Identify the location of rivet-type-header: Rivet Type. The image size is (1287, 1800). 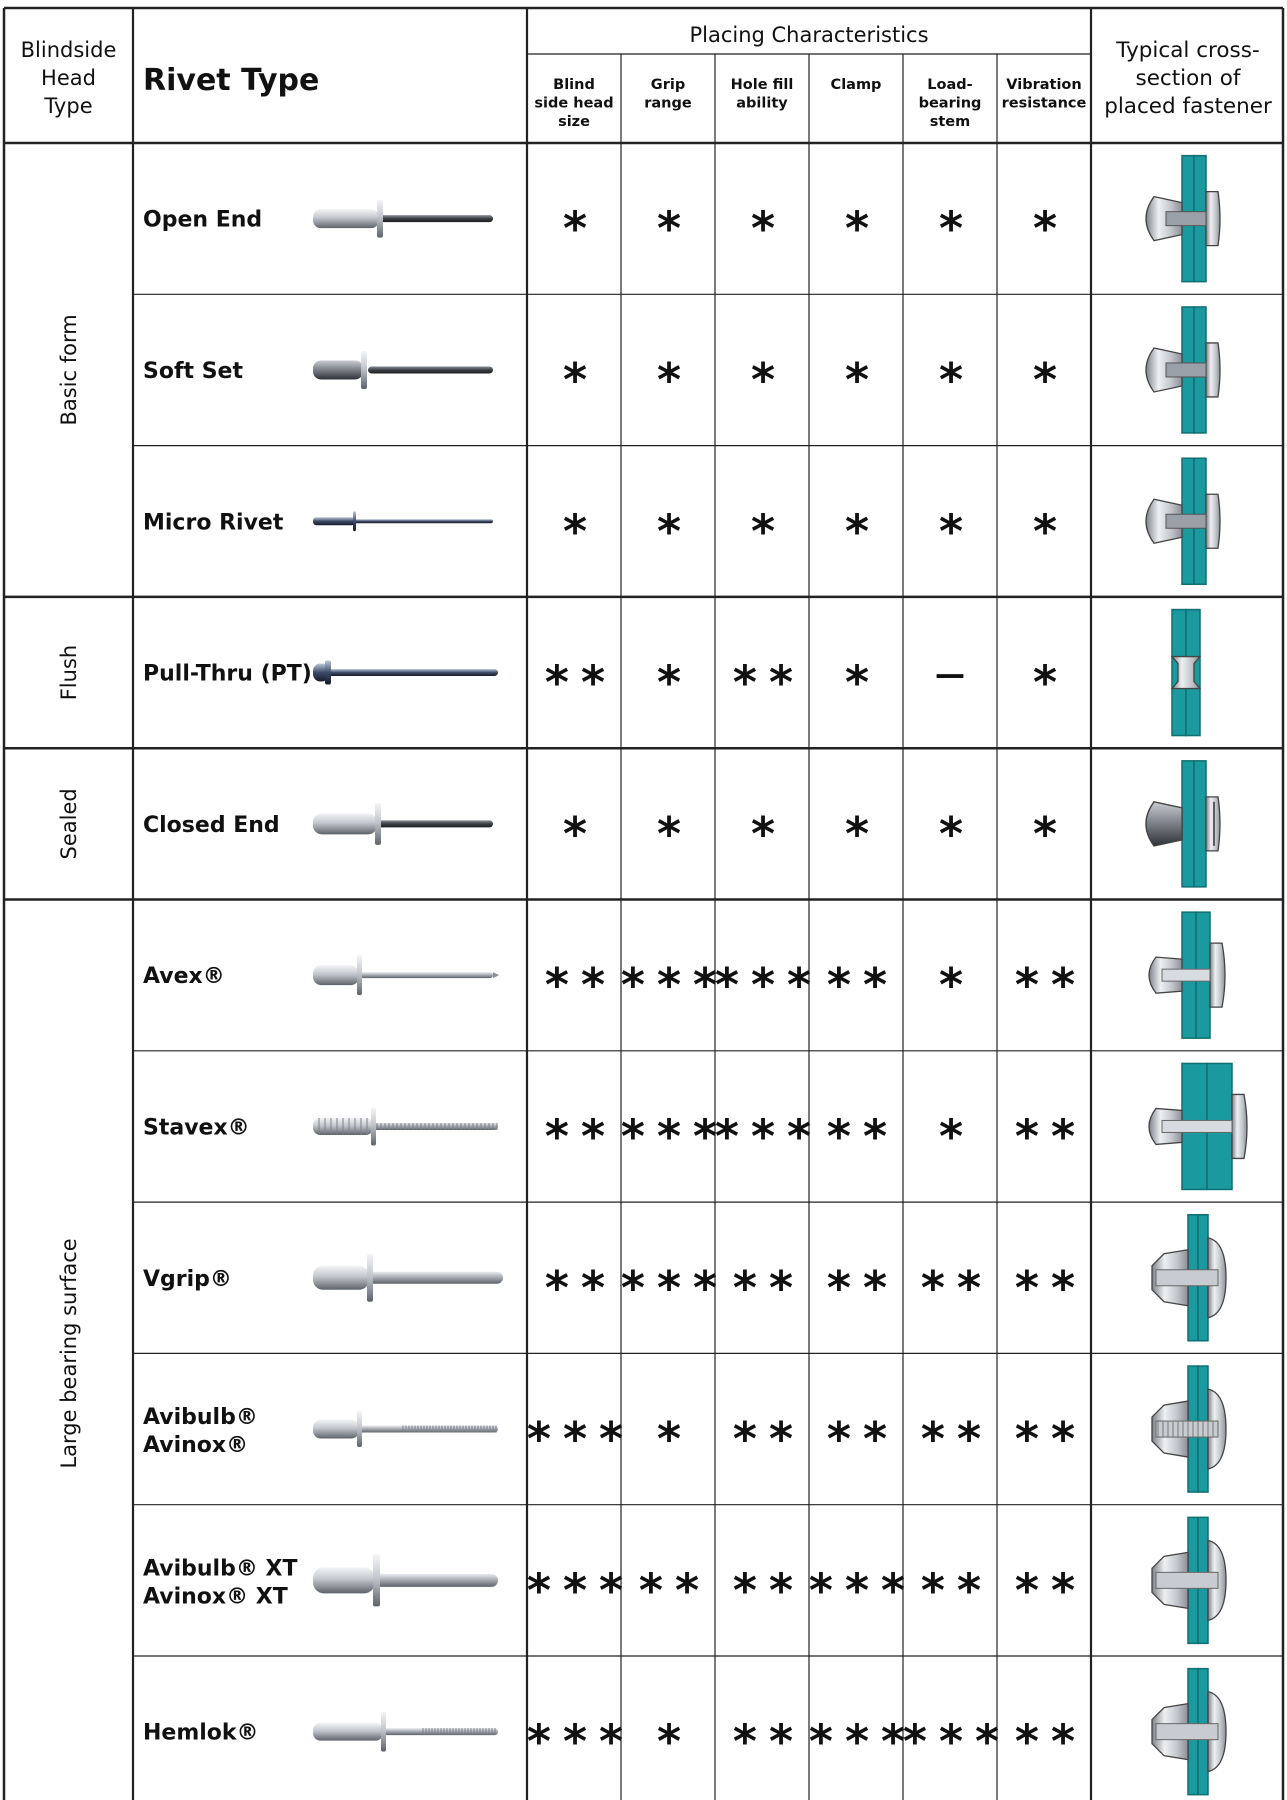
(231, 80).